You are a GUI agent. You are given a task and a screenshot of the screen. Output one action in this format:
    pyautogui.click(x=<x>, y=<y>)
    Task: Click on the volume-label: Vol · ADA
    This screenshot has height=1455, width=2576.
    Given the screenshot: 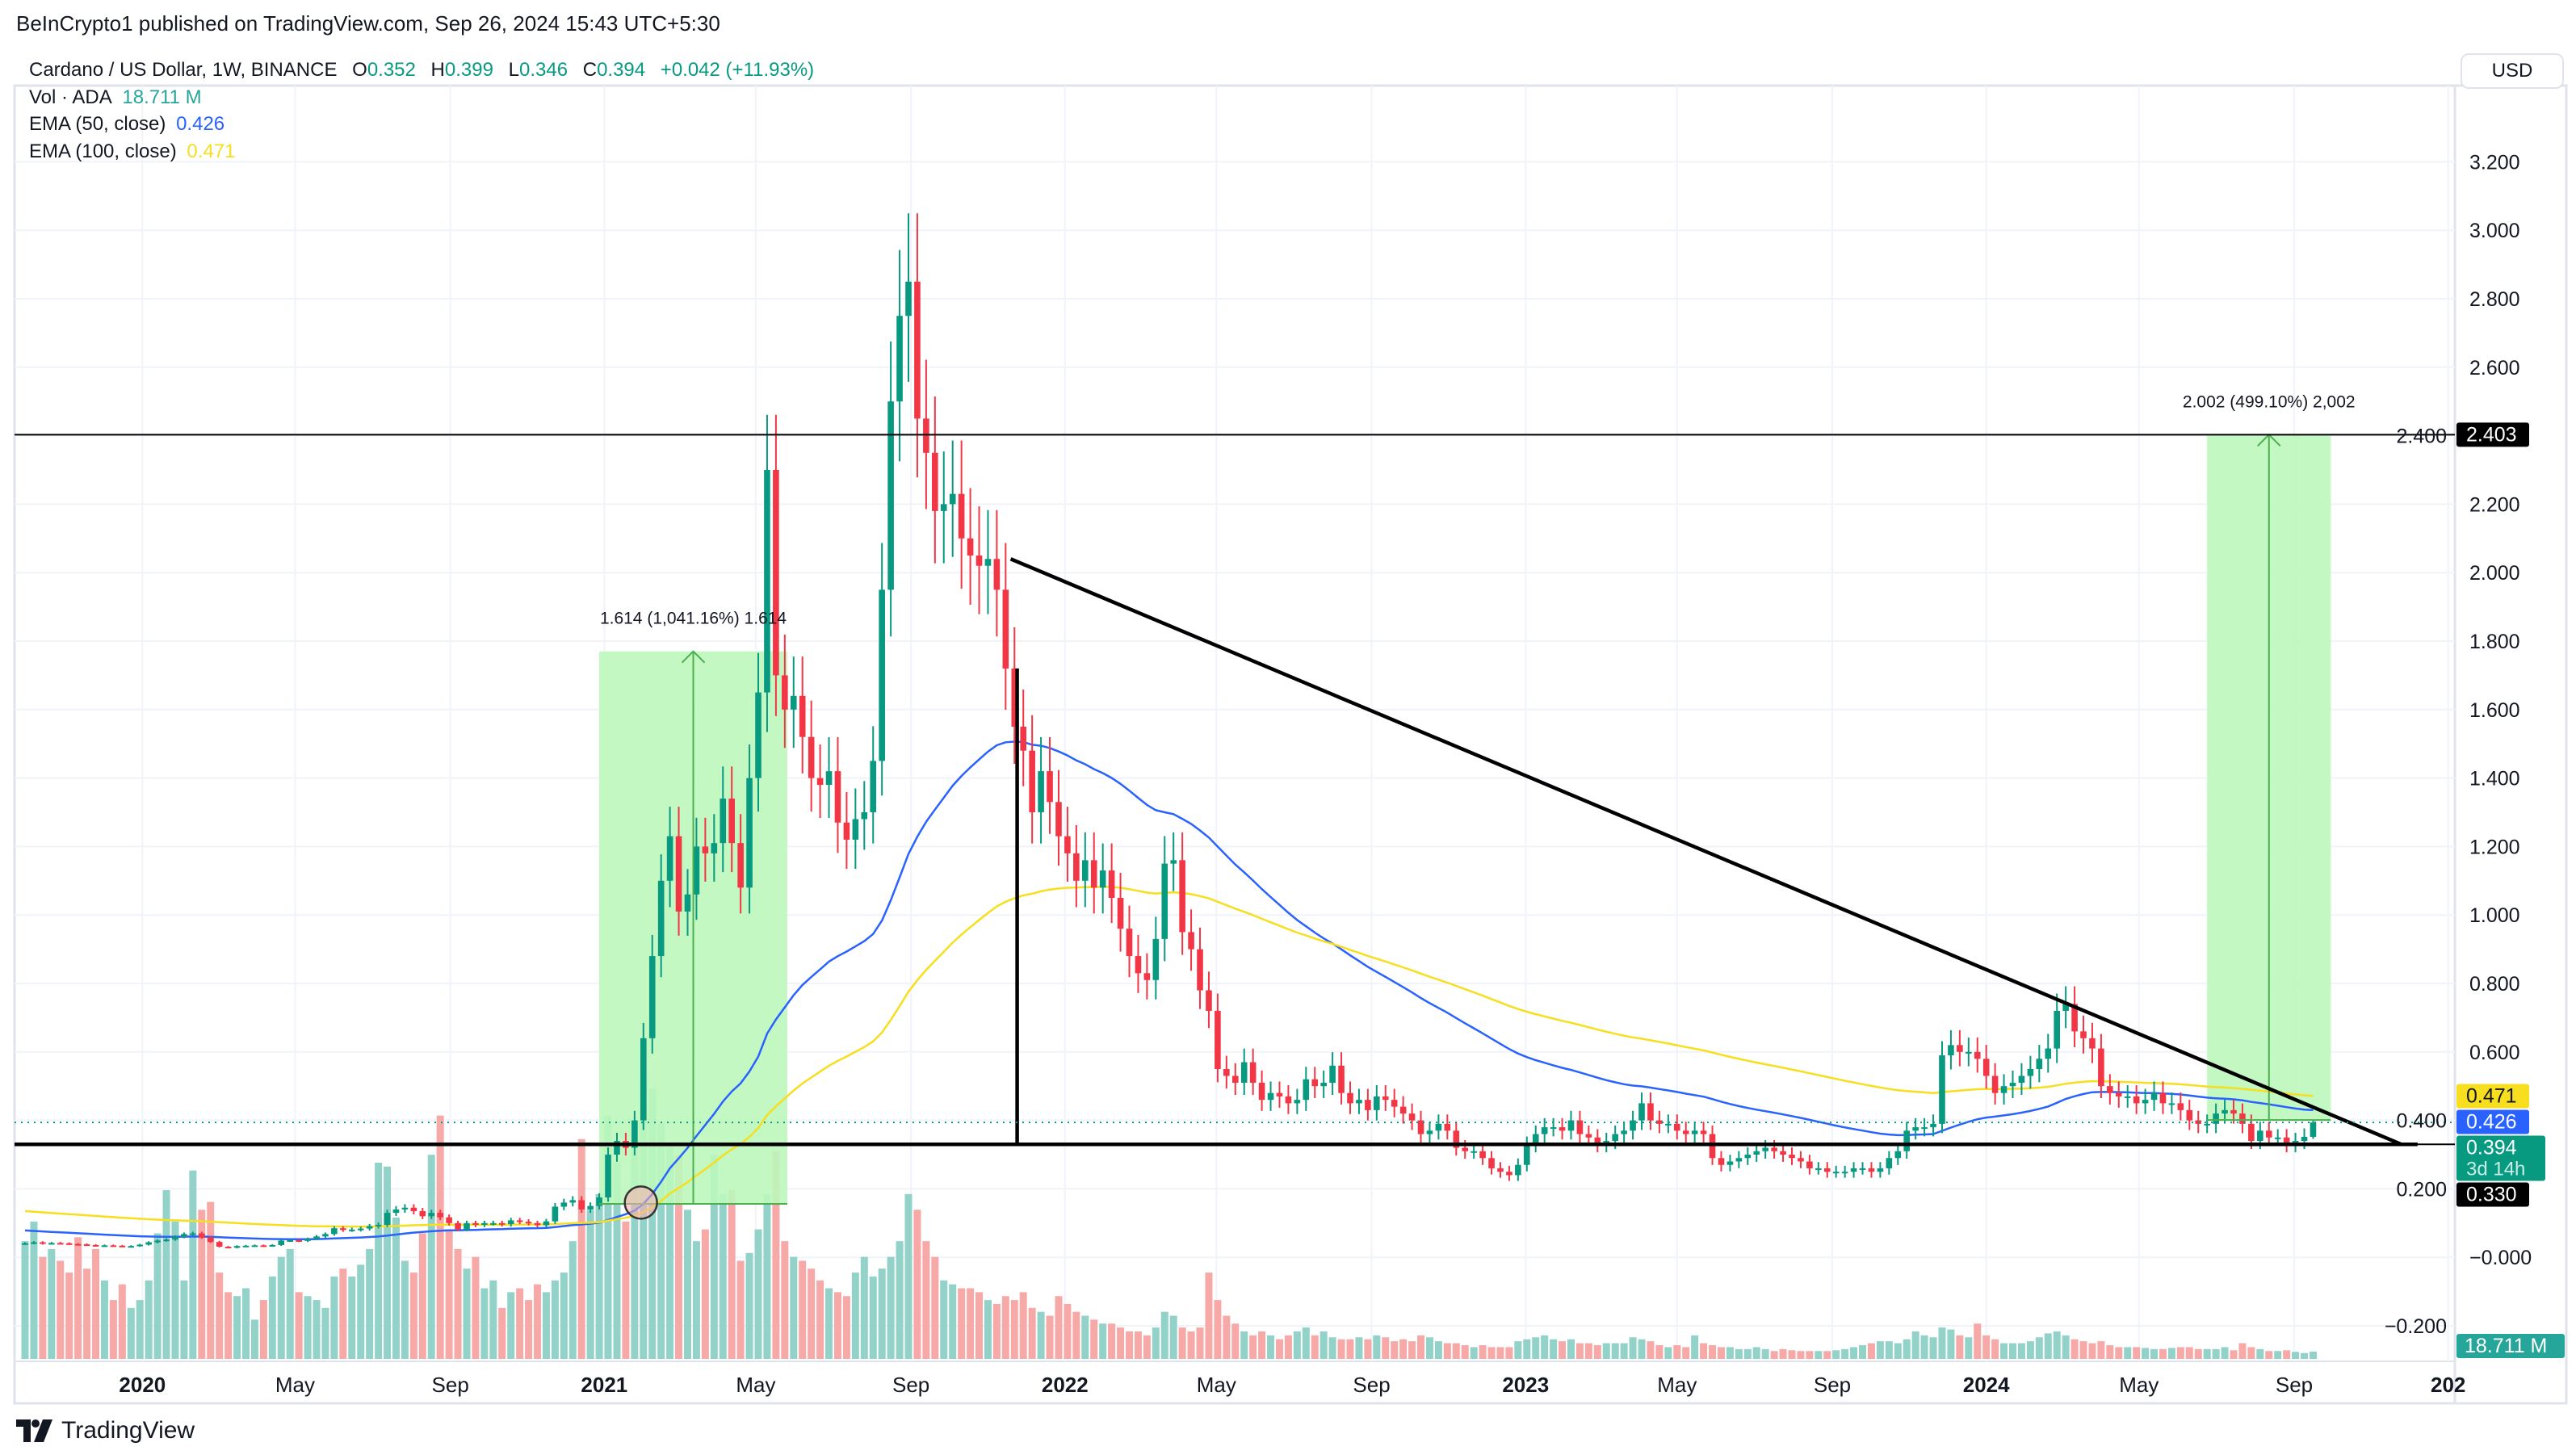 What is the action you would take?
    pyautogui.click(x=70, y=97)
    